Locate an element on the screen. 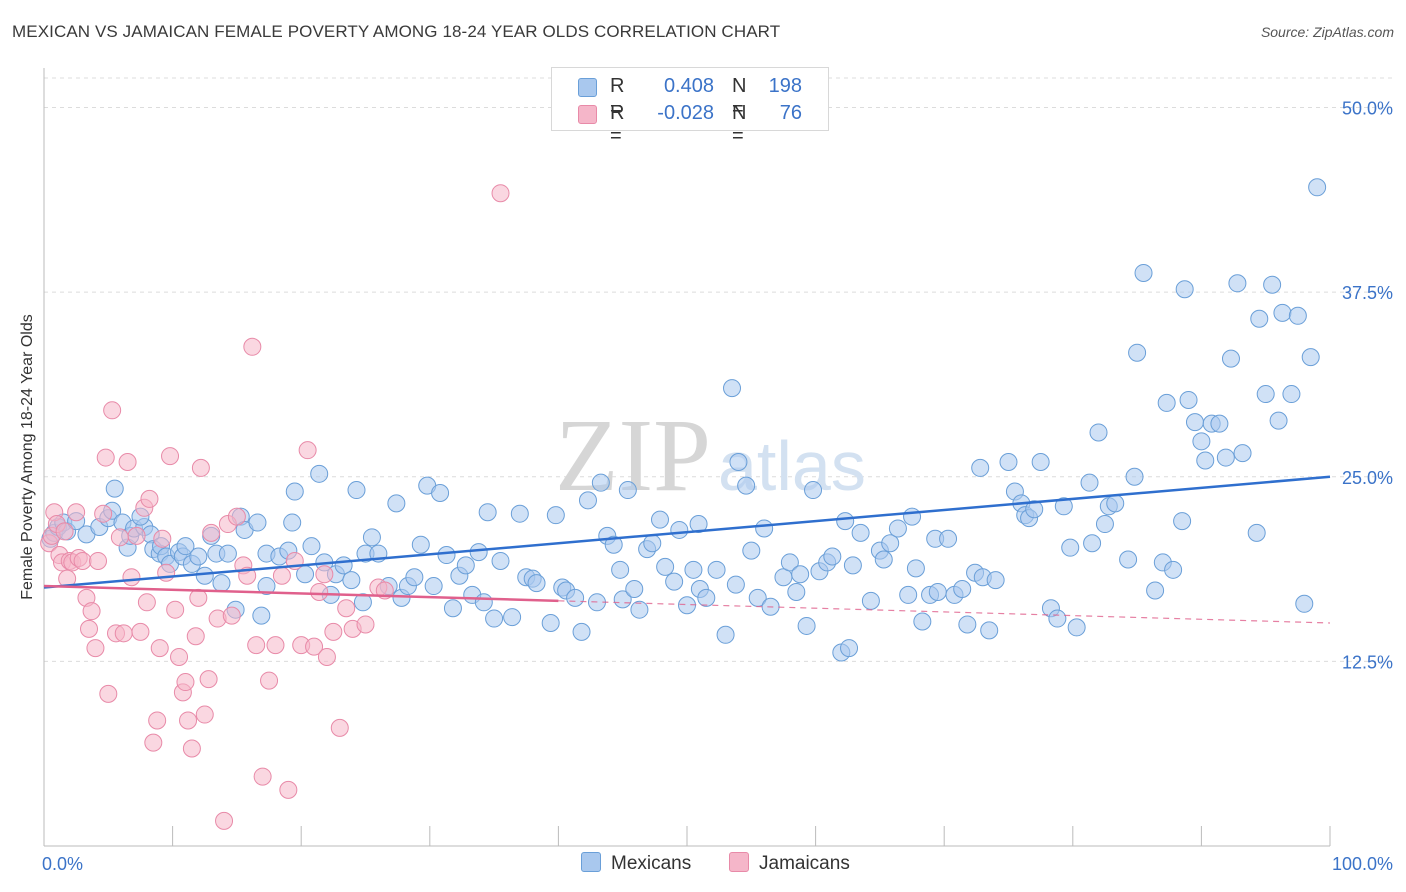 Image resolution: width=1406 pixels, height=892 pixels. y-tick-label: 25.0% is located at coordinates (1367, 478).